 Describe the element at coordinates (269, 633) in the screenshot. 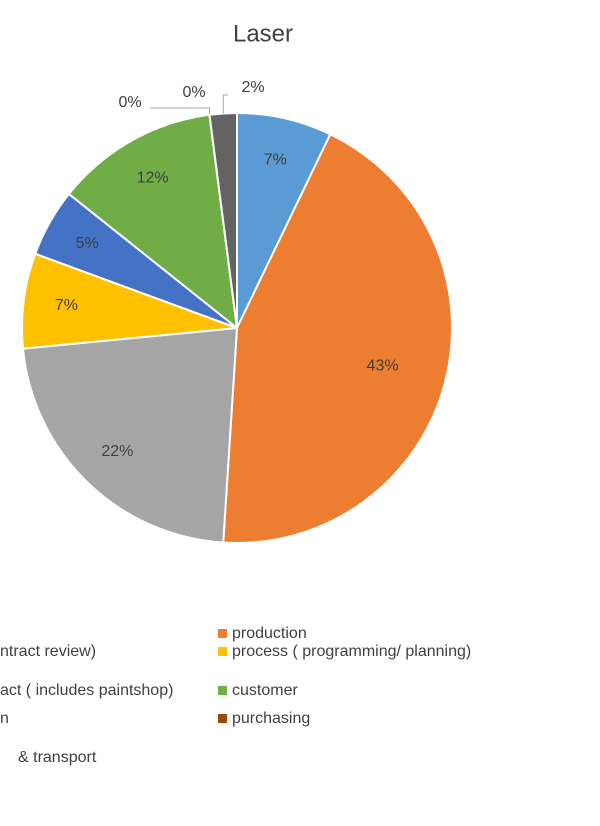

I see `legend-label: production` at that location.